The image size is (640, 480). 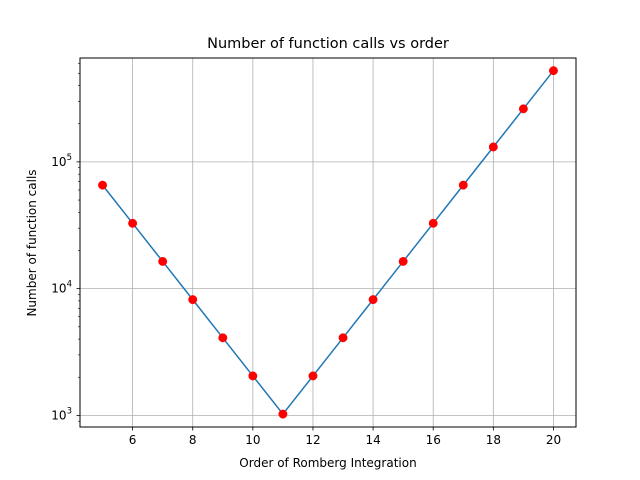 I want to click on y-axis-label: Number of function calls, so click(x=32, y=242).